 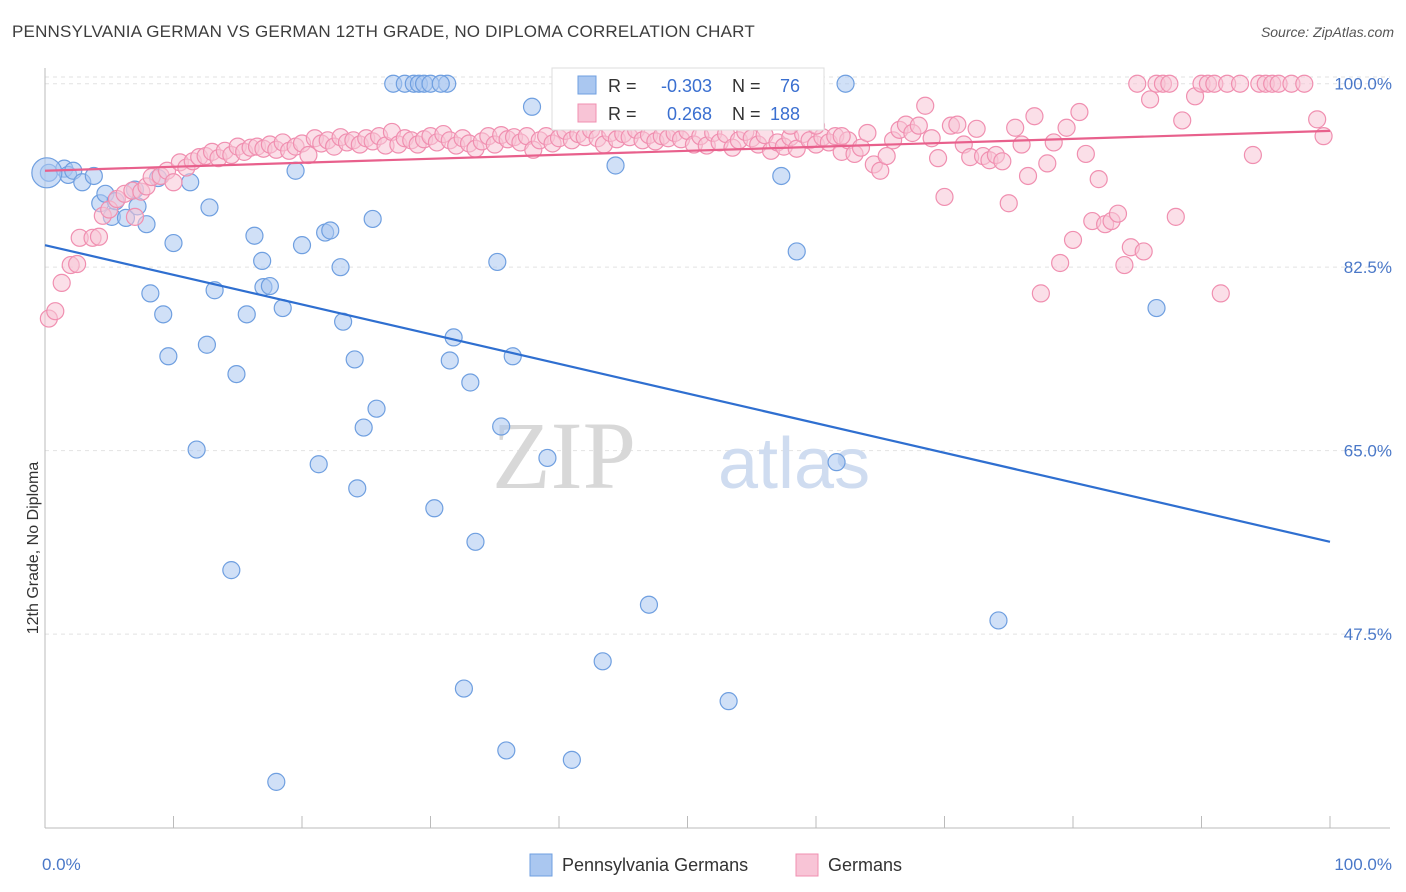 I want to click on bottom-legend-label-germans: Germans, so click(x=865, y=865).